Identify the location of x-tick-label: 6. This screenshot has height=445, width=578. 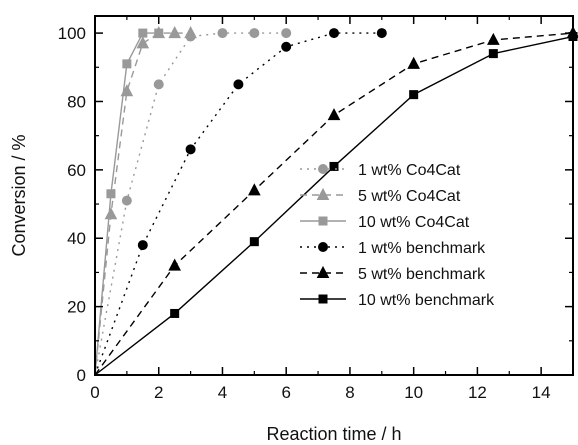
(285, 392).